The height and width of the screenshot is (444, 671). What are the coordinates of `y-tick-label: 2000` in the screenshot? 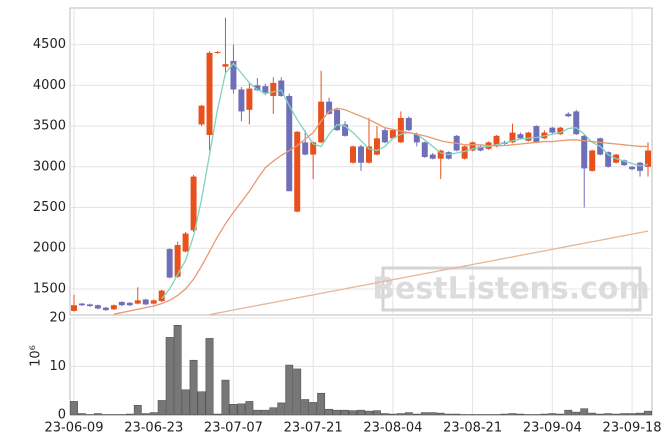 It's located at (49, 248).